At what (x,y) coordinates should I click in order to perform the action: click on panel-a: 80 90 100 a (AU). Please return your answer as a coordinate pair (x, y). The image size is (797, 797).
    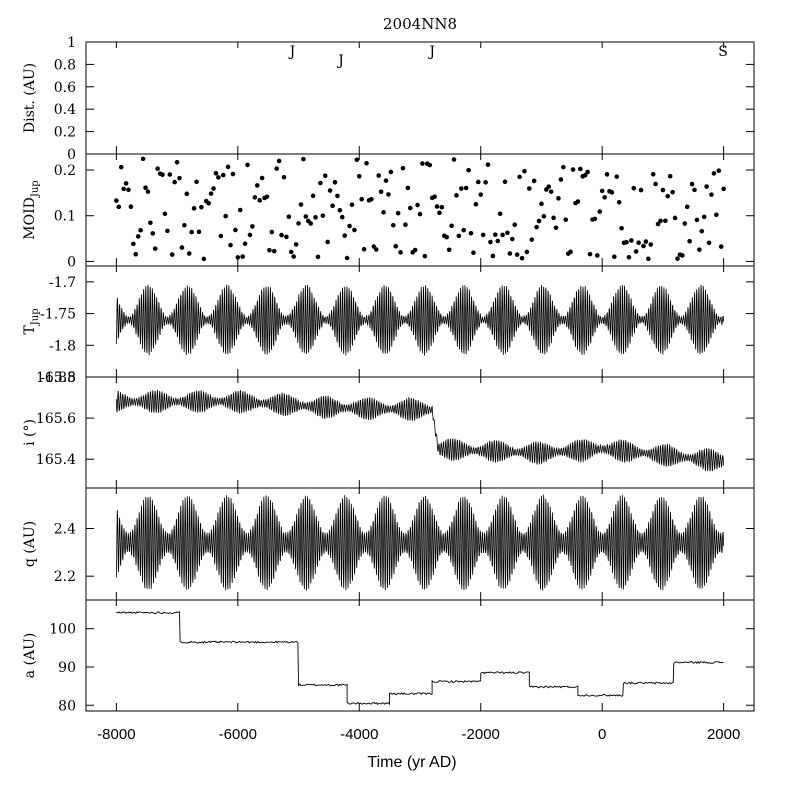
    Looking at the image, I should click on (388, 656).